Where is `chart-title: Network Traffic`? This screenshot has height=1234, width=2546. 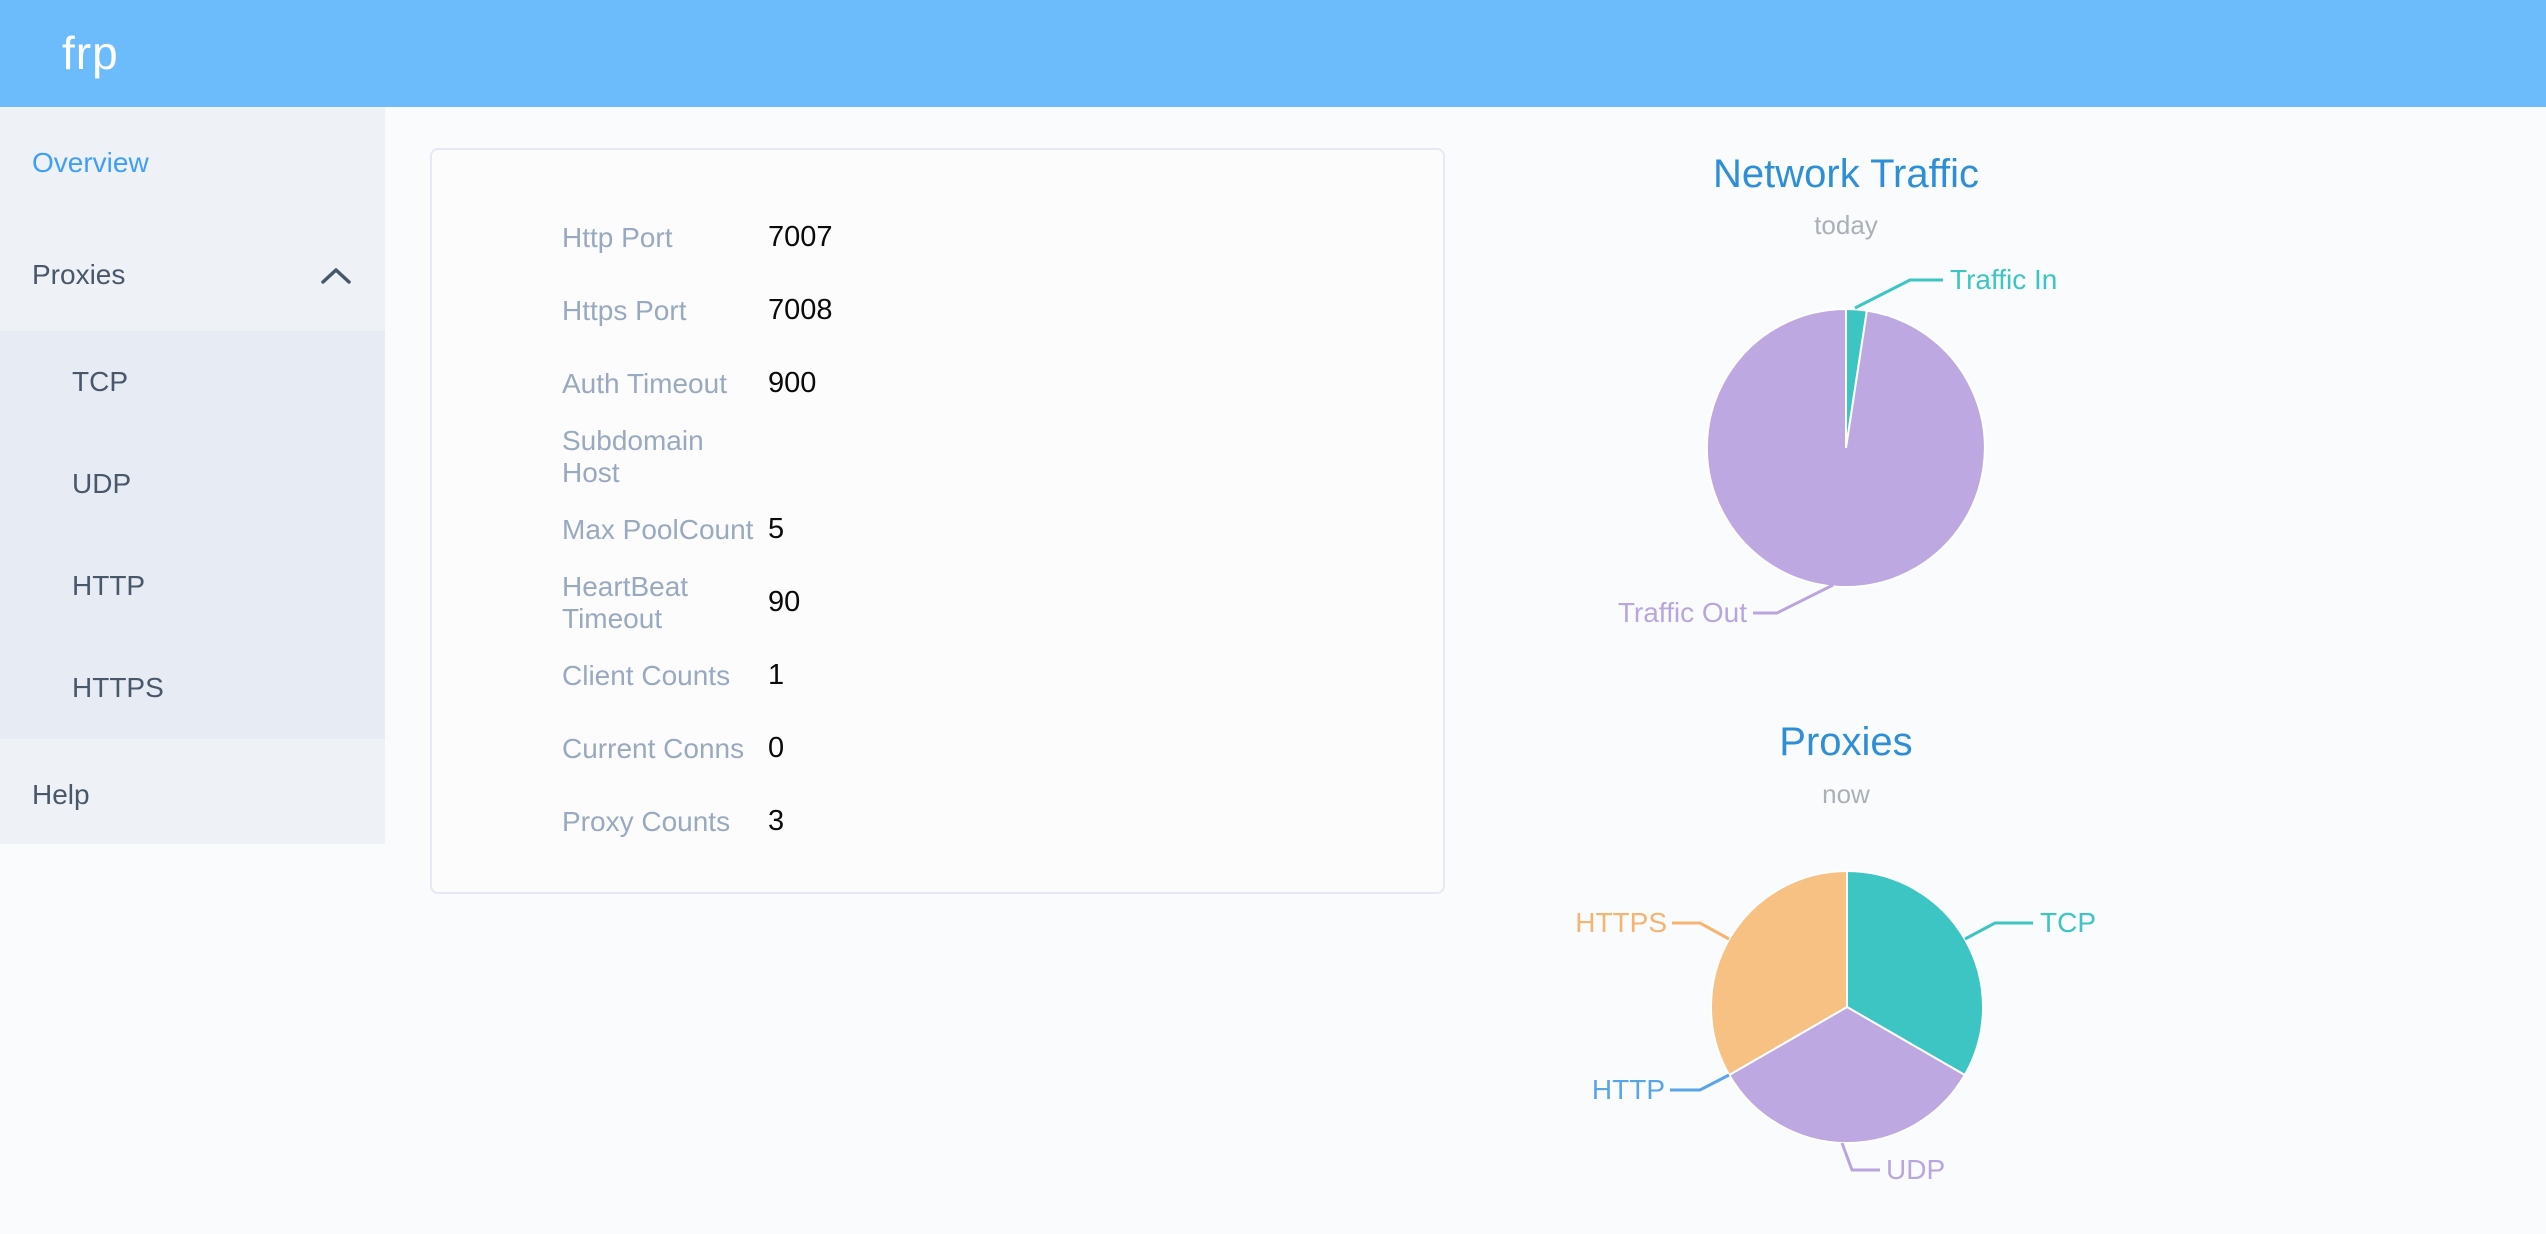 chart-title: Network Traffic is located at coordinates (1846, 174).